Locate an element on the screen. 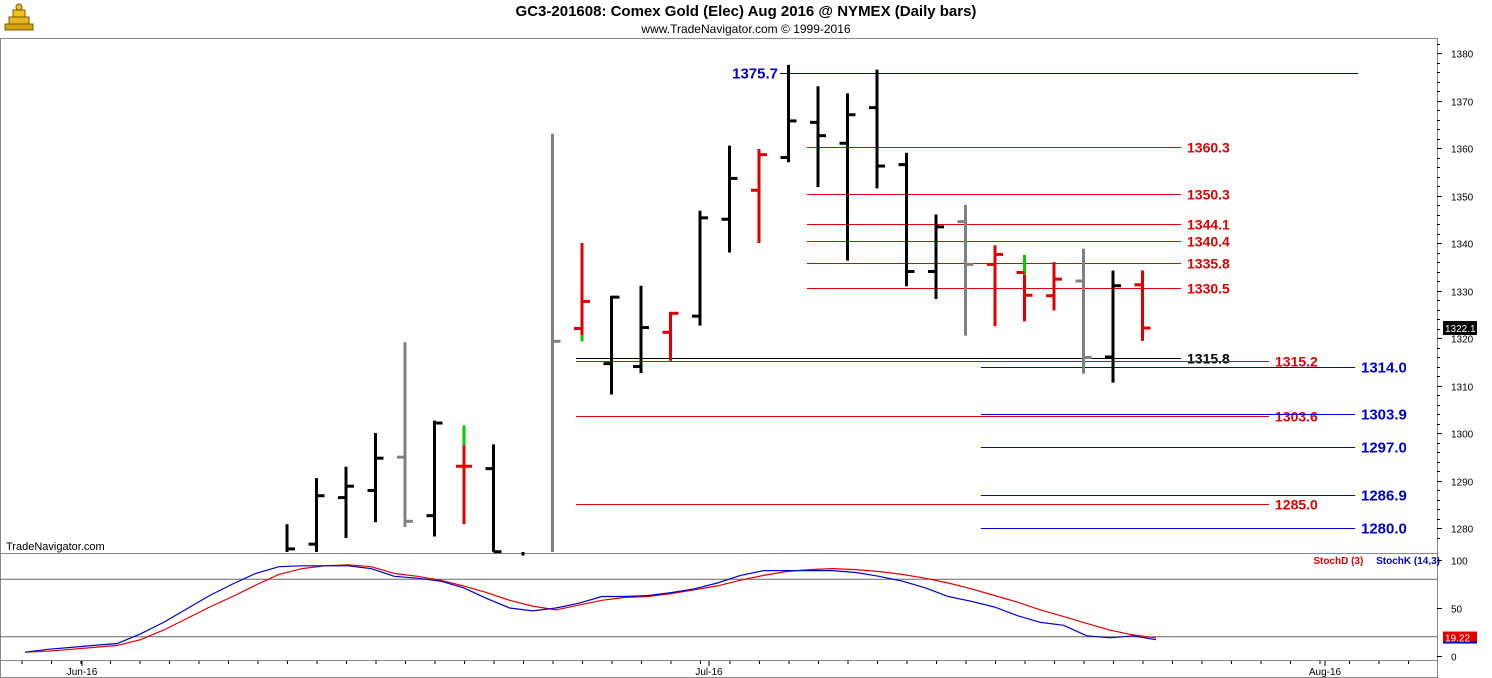  stoch-axis-label: 50 is located at coordinates (1457, 610).